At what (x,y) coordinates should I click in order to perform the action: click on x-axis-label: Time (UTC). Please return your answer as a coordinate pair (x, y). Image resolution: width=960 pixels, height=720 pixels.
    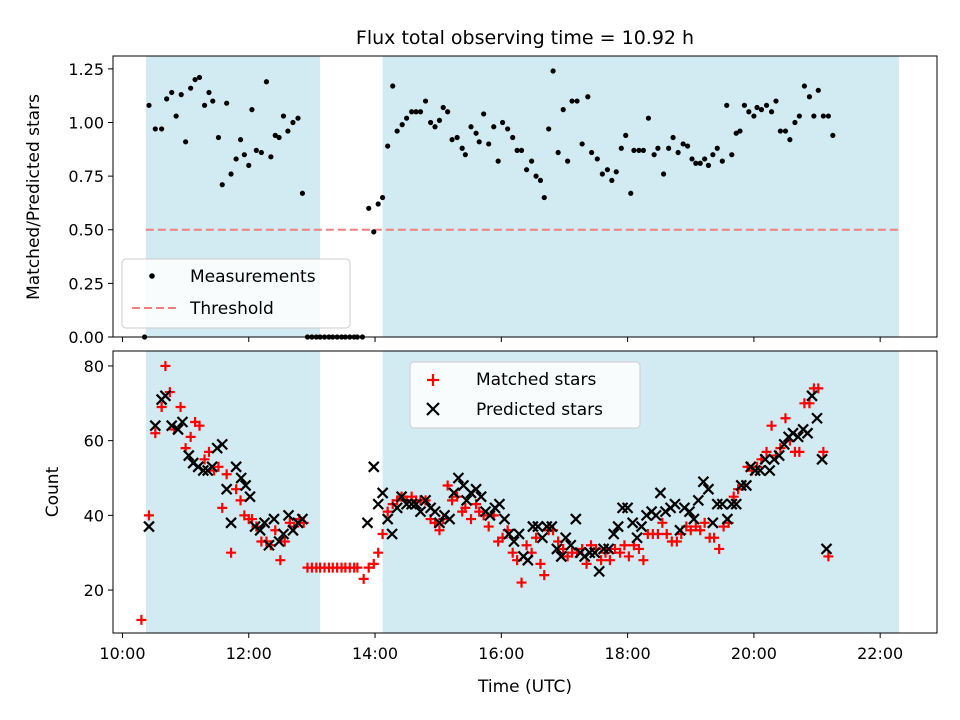
    Looking at the image, I should click on (524, 687).